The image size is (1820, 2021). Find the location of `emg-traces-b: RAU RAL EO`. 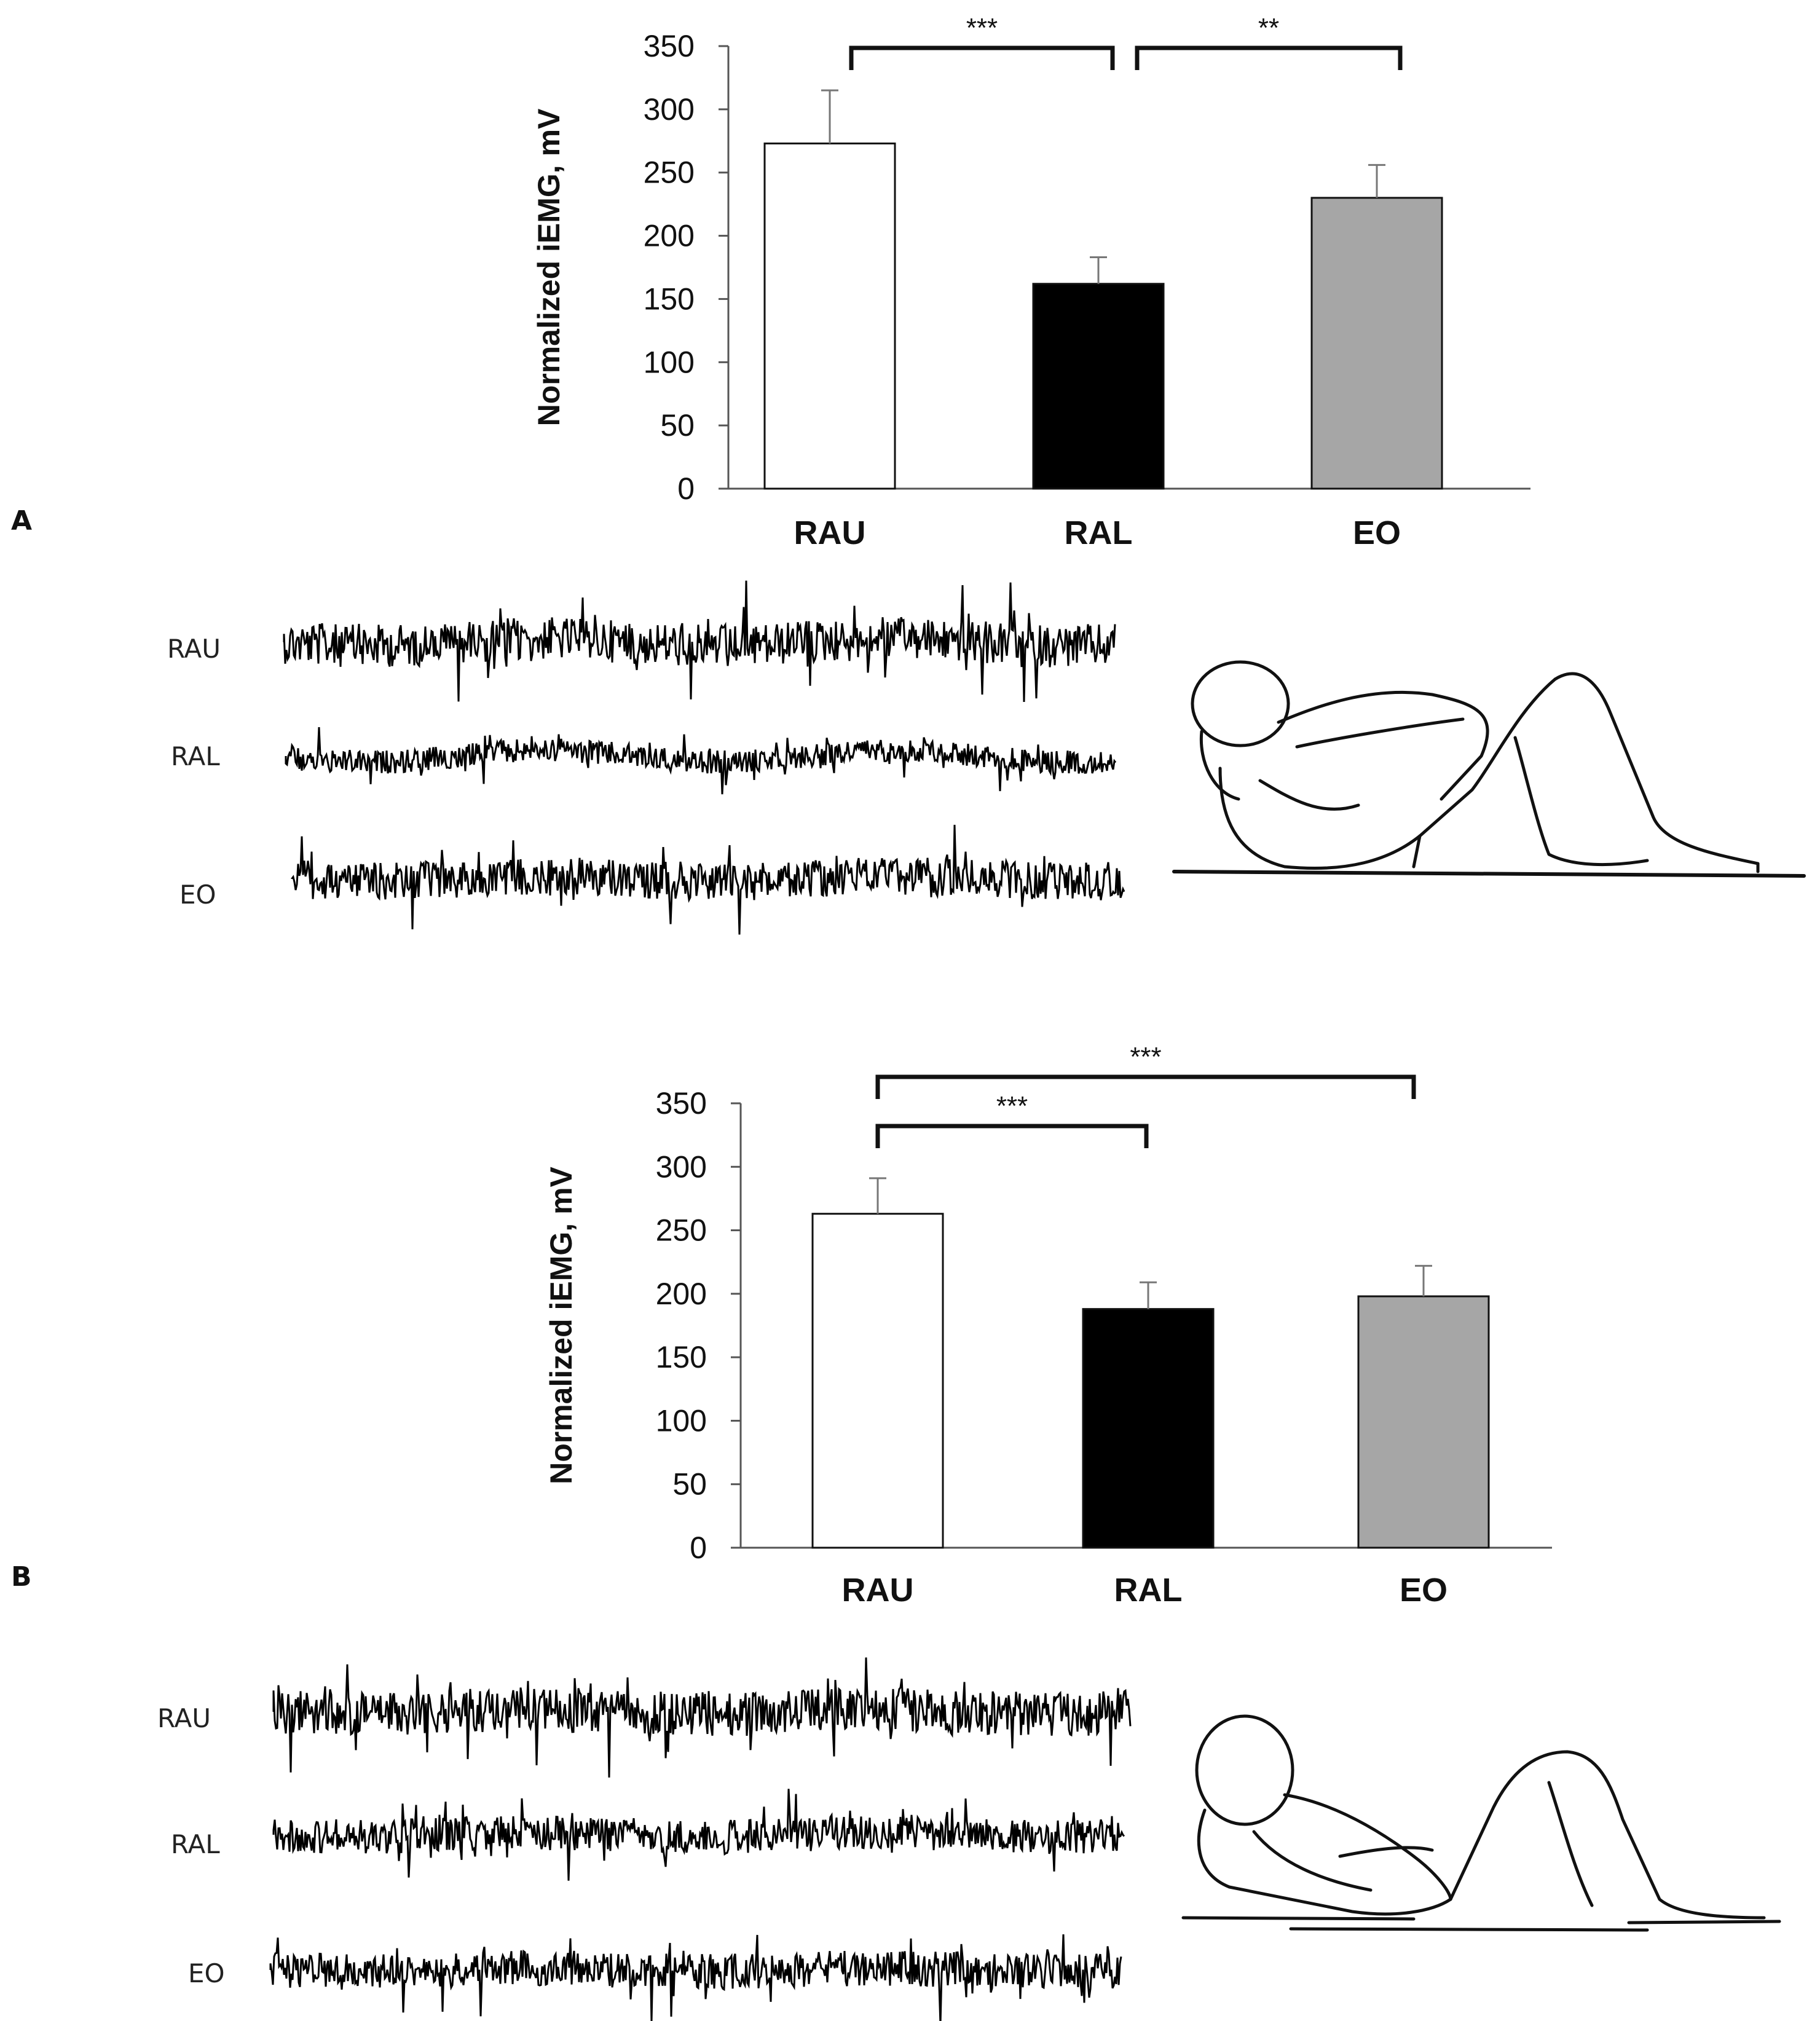

emg-traces-b: RAU RAL EO is located at coordinates (644, 1839).